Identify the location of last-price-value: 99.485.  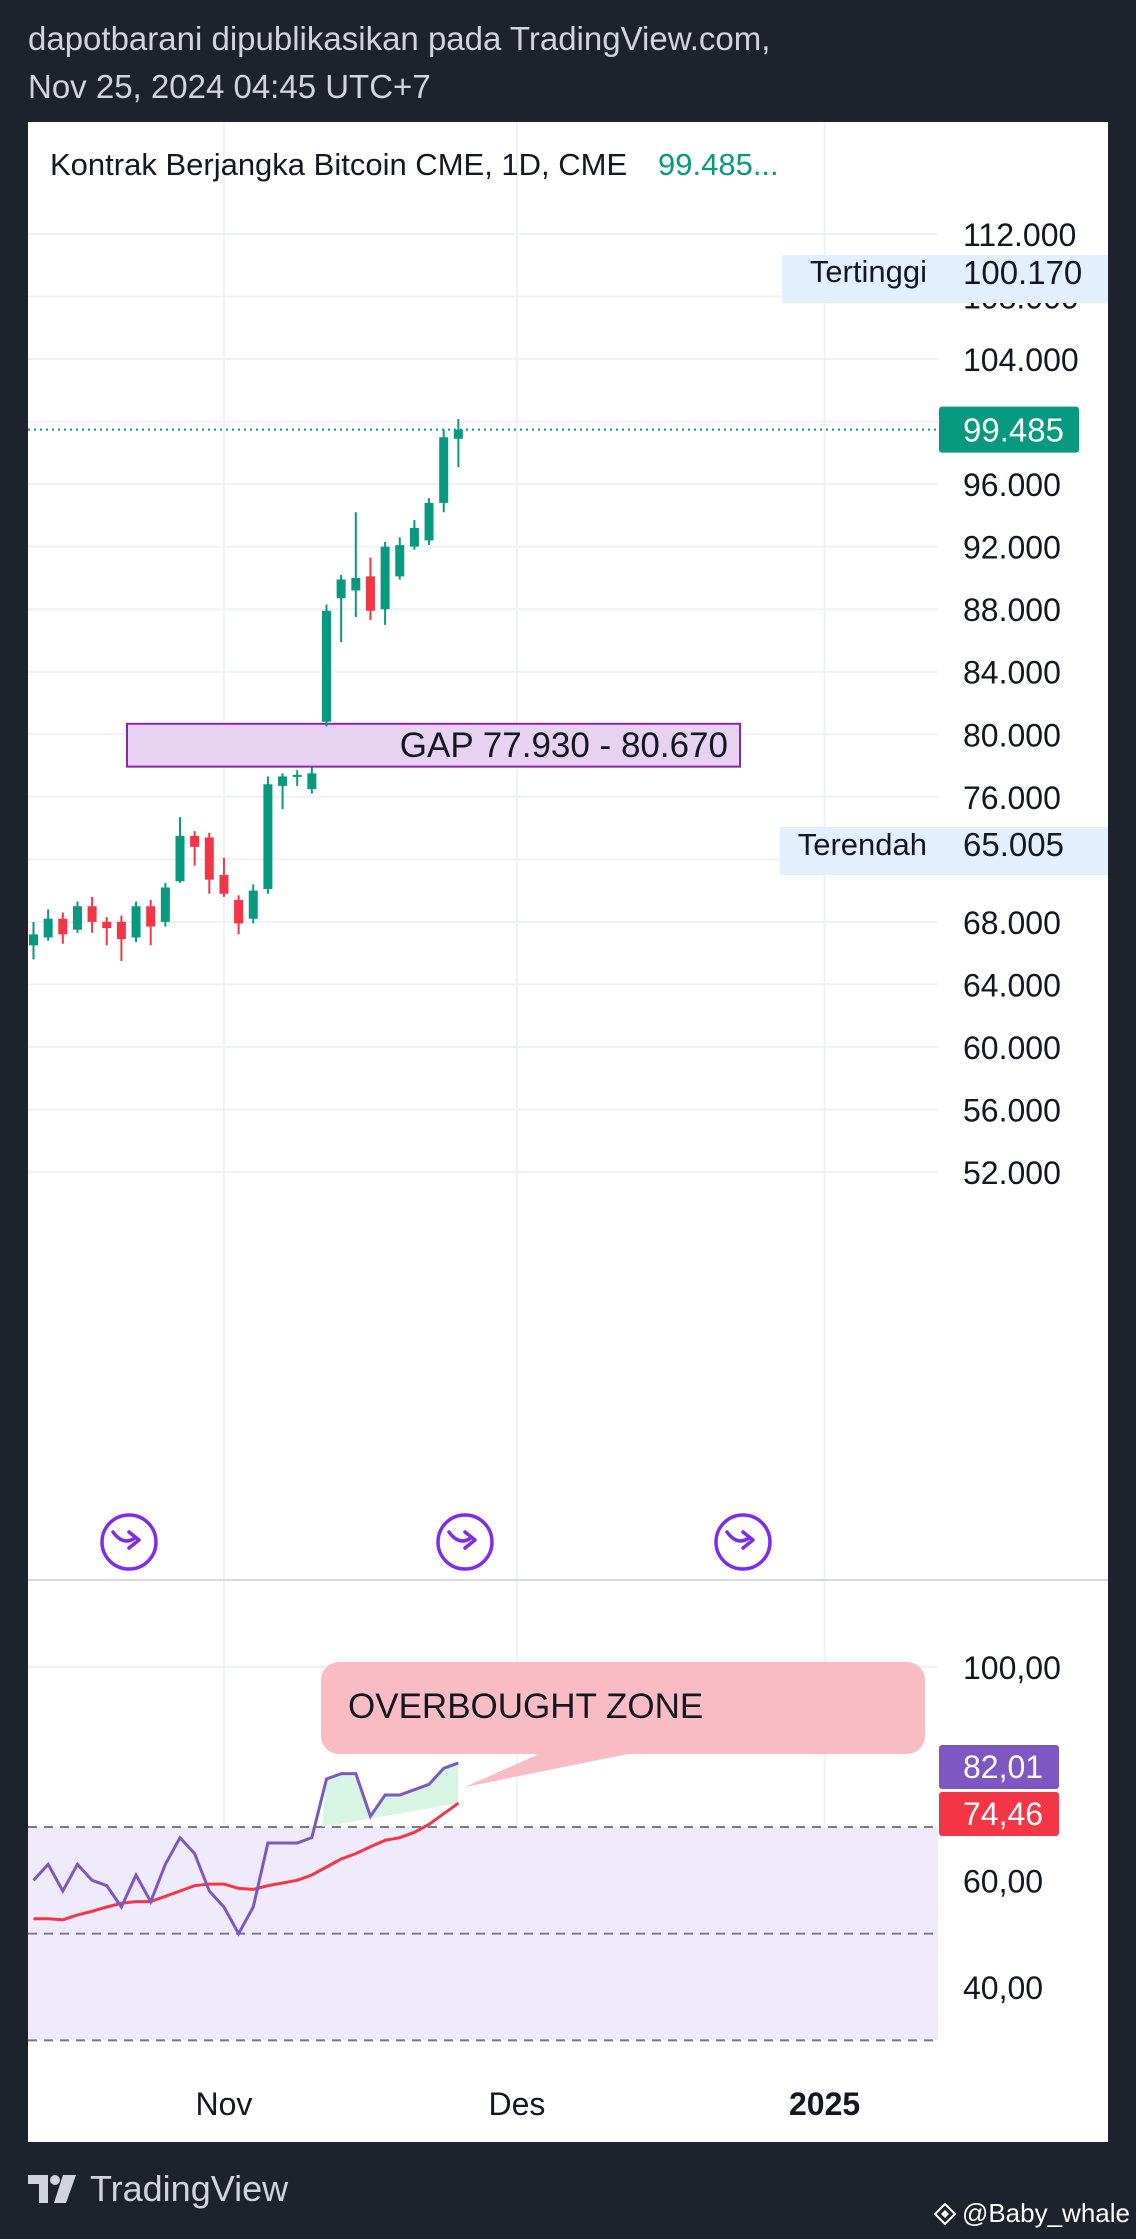
(1013, 430).